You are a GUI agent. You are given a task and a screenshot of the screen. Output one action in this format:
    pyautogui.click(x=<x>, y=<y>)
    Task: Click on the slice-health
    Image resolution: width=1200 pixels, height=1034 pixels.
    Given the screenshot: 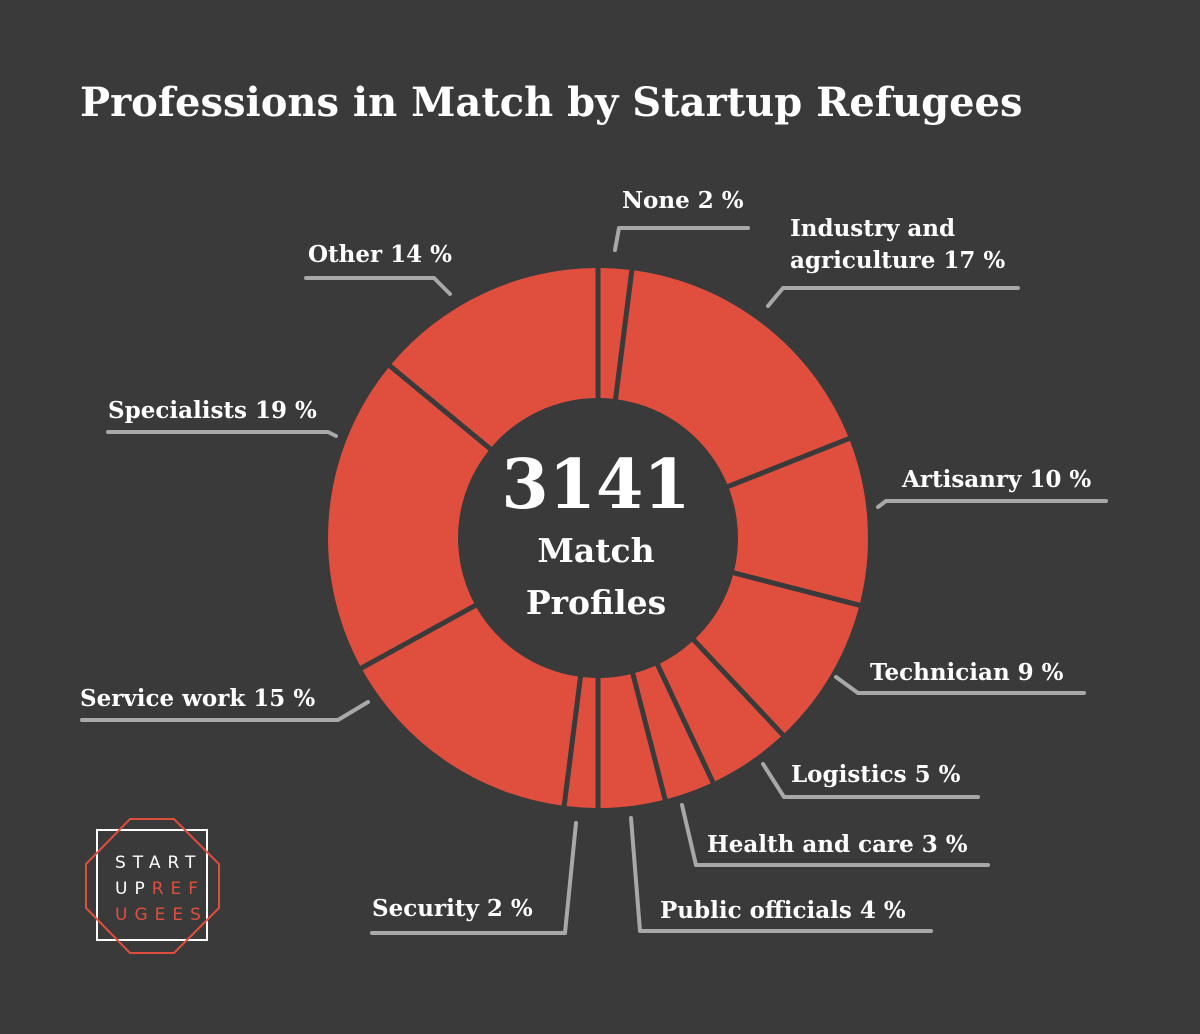 What is the action you would take?
    pyautogui.click(x=673, y=732)
    